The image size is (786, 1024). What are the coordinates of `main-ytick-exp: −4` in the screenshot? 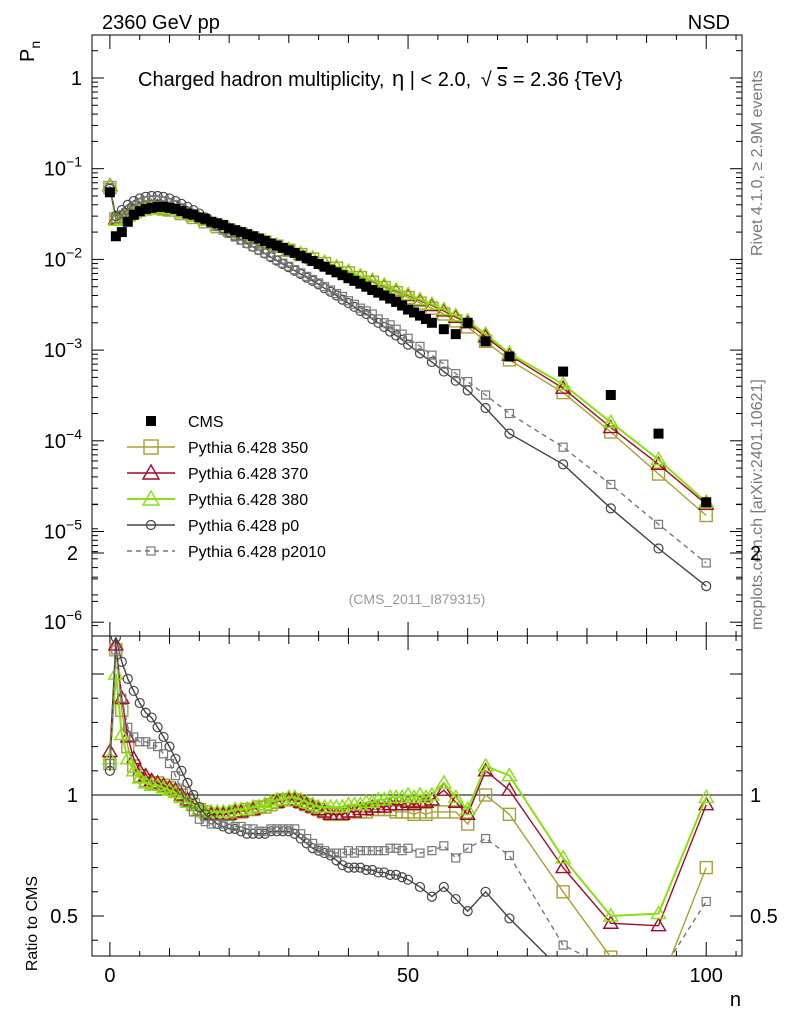 It's located at (74, 434).